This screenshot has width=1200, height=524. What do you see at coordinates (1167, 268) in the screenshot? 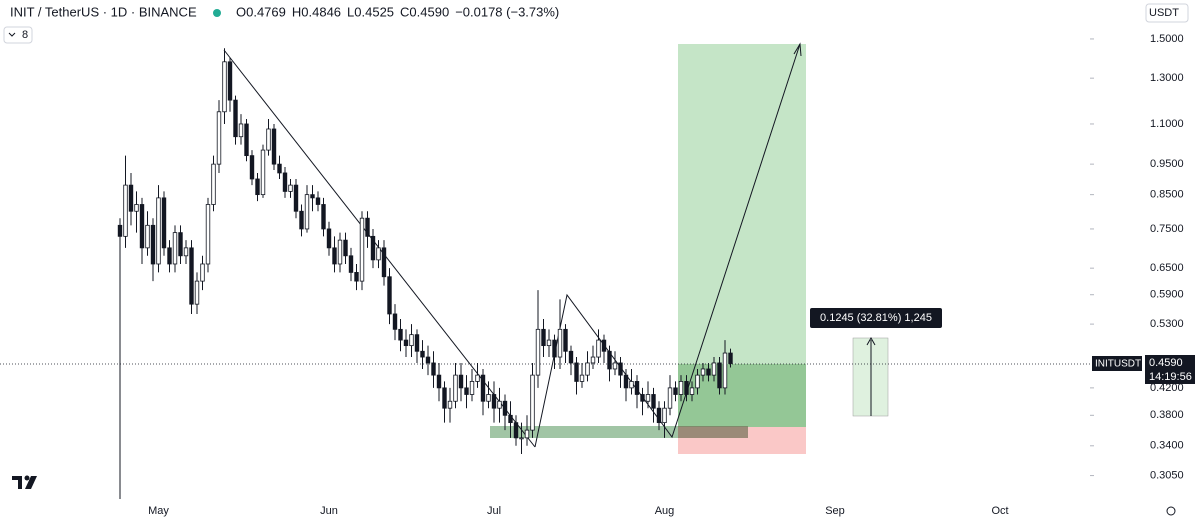
I see `y-tick-label: 0.6500` at bounding box center [1167, 268].